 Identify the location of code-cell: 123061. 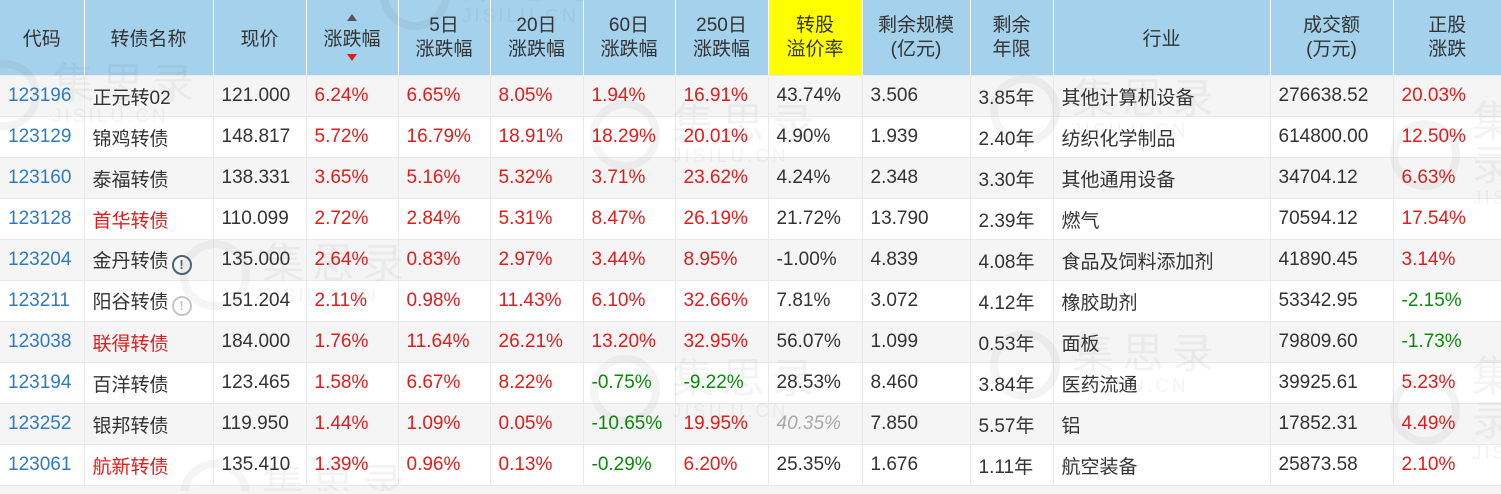
(42, 464).